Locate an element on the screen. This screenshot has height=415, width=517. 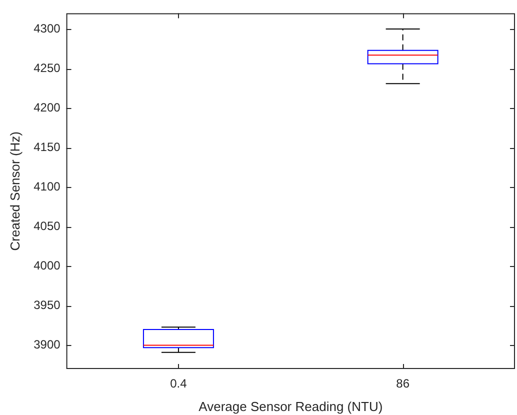
y-tick-label: 4200 is located at coordinates (47, 107).